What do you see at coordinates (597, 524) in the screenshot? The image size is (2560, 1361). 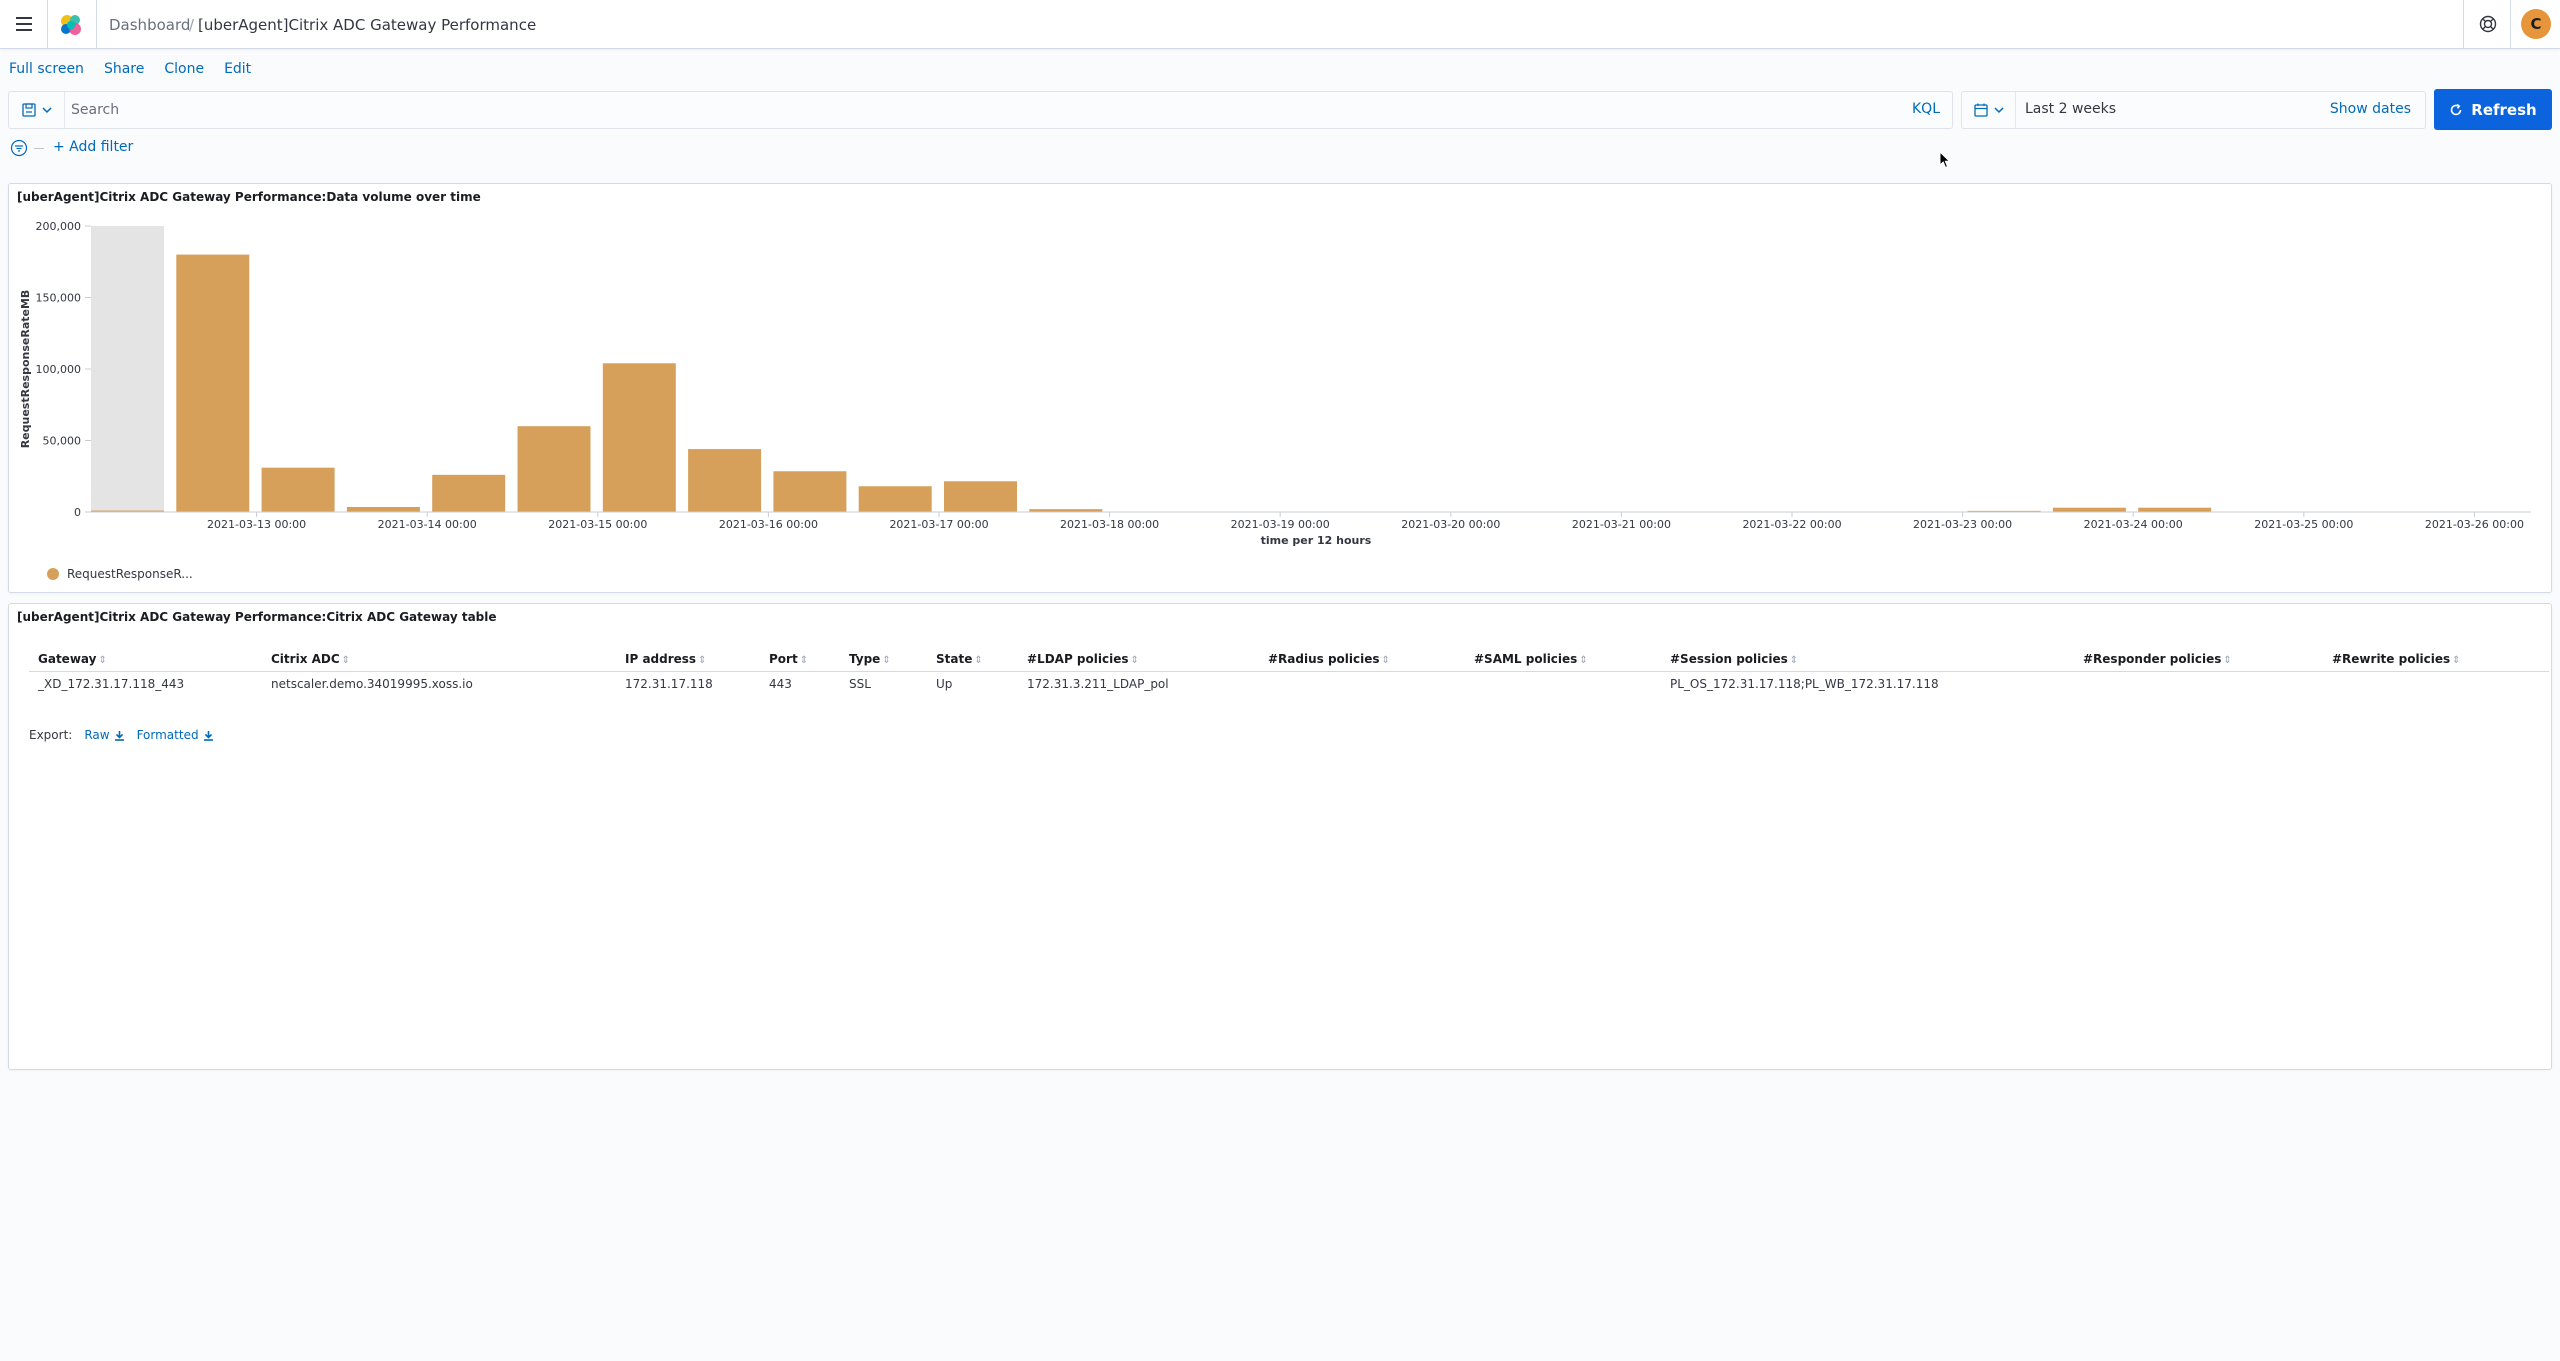 I see `x-tick-label: 2021-03-15 00:00` at bounding box center [597, 524].